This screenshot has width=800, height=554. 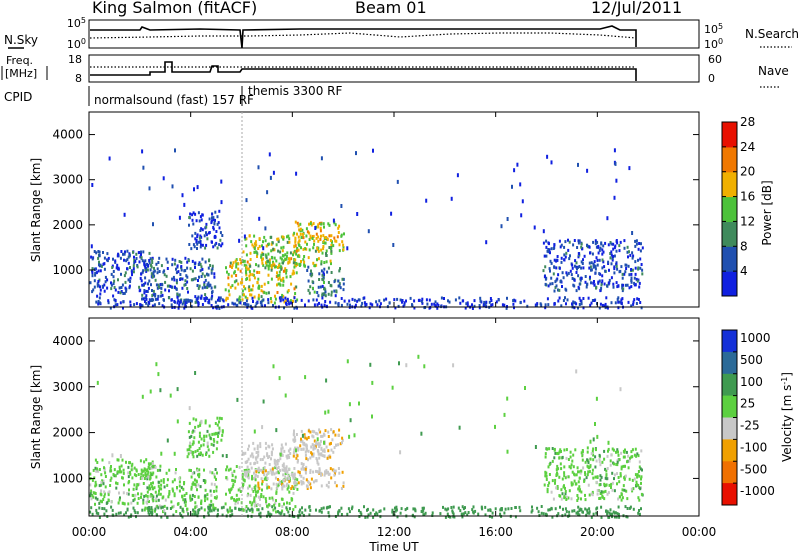 I want to click on x-tick-label: 20:00, so click(x=597, y=532).